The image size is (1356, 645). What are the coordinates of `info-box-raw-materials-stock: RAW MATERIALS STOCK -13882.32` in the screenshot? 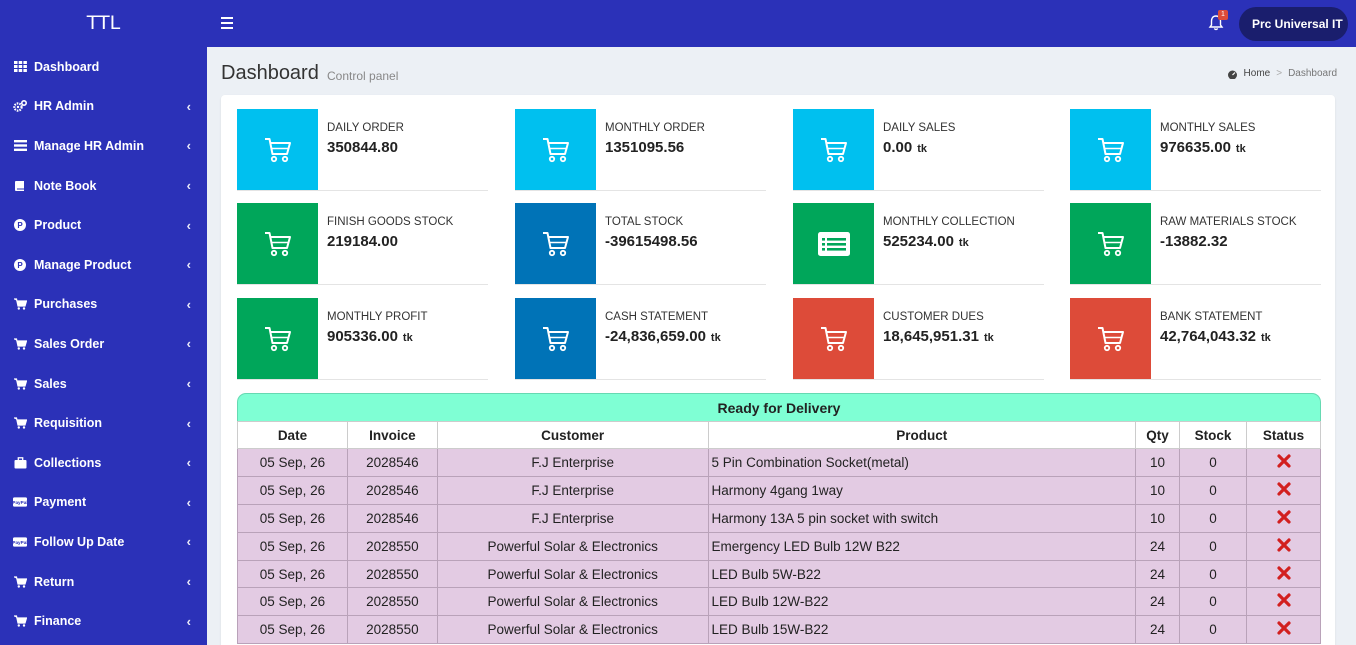 It's located at (1195, 244).